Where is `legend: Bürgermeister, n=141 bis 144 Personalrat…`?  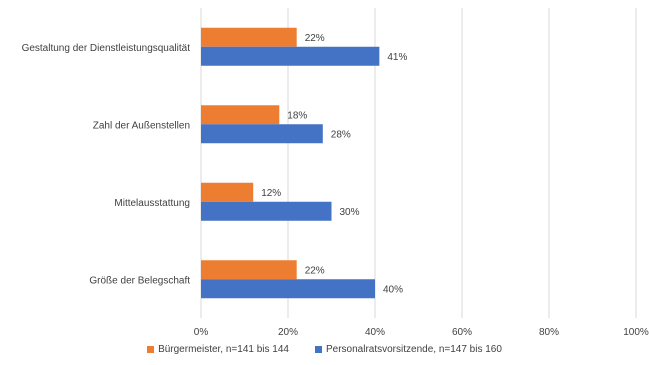 legend: Bürgermeister, n=141 bis 144 Personalrat… is located at coordinates (324, 349).